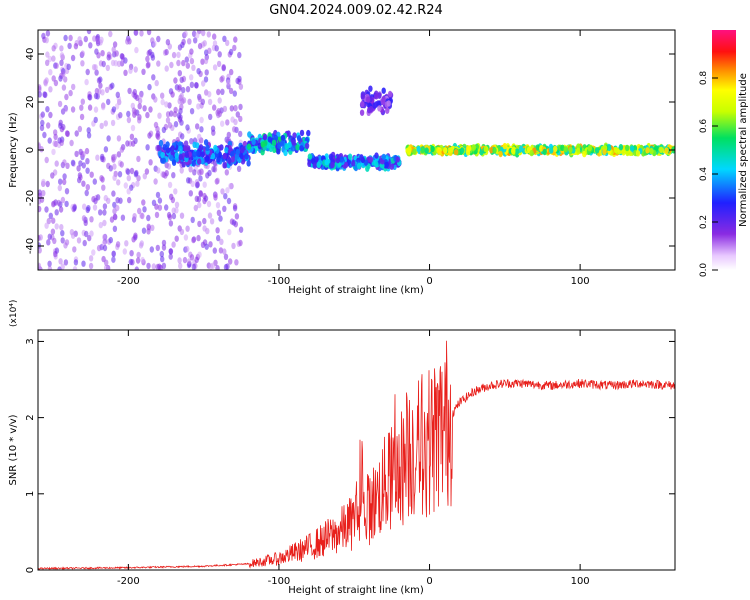 Image resolution: width=750 pixels, height=600 pixels. I want to click on y-tick-label: -40, so click(30, 246).